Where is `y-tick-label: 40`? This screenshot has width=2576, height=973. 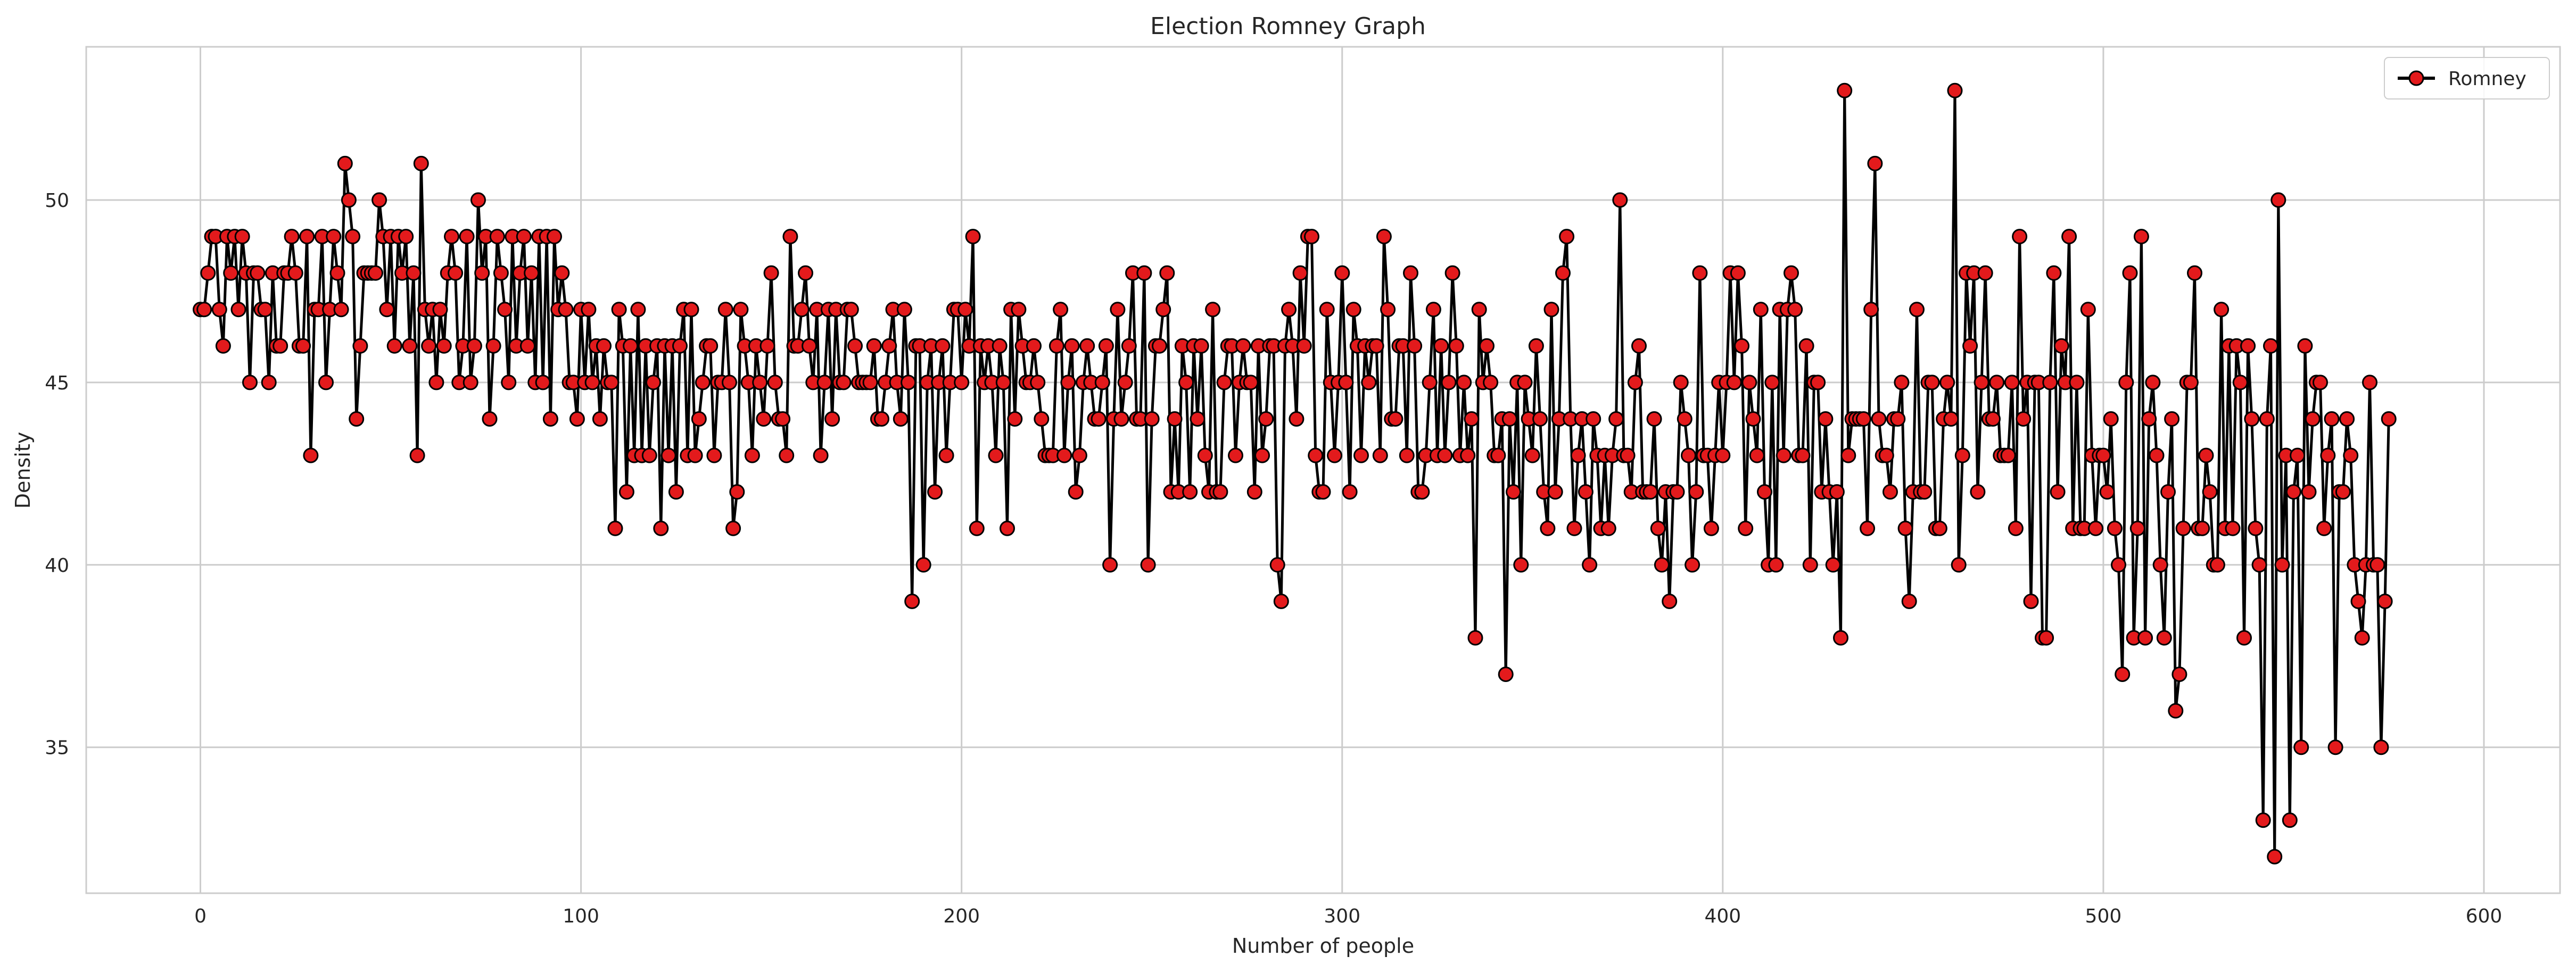
y-tick-label: 40 is located at coordinates (57, 566).